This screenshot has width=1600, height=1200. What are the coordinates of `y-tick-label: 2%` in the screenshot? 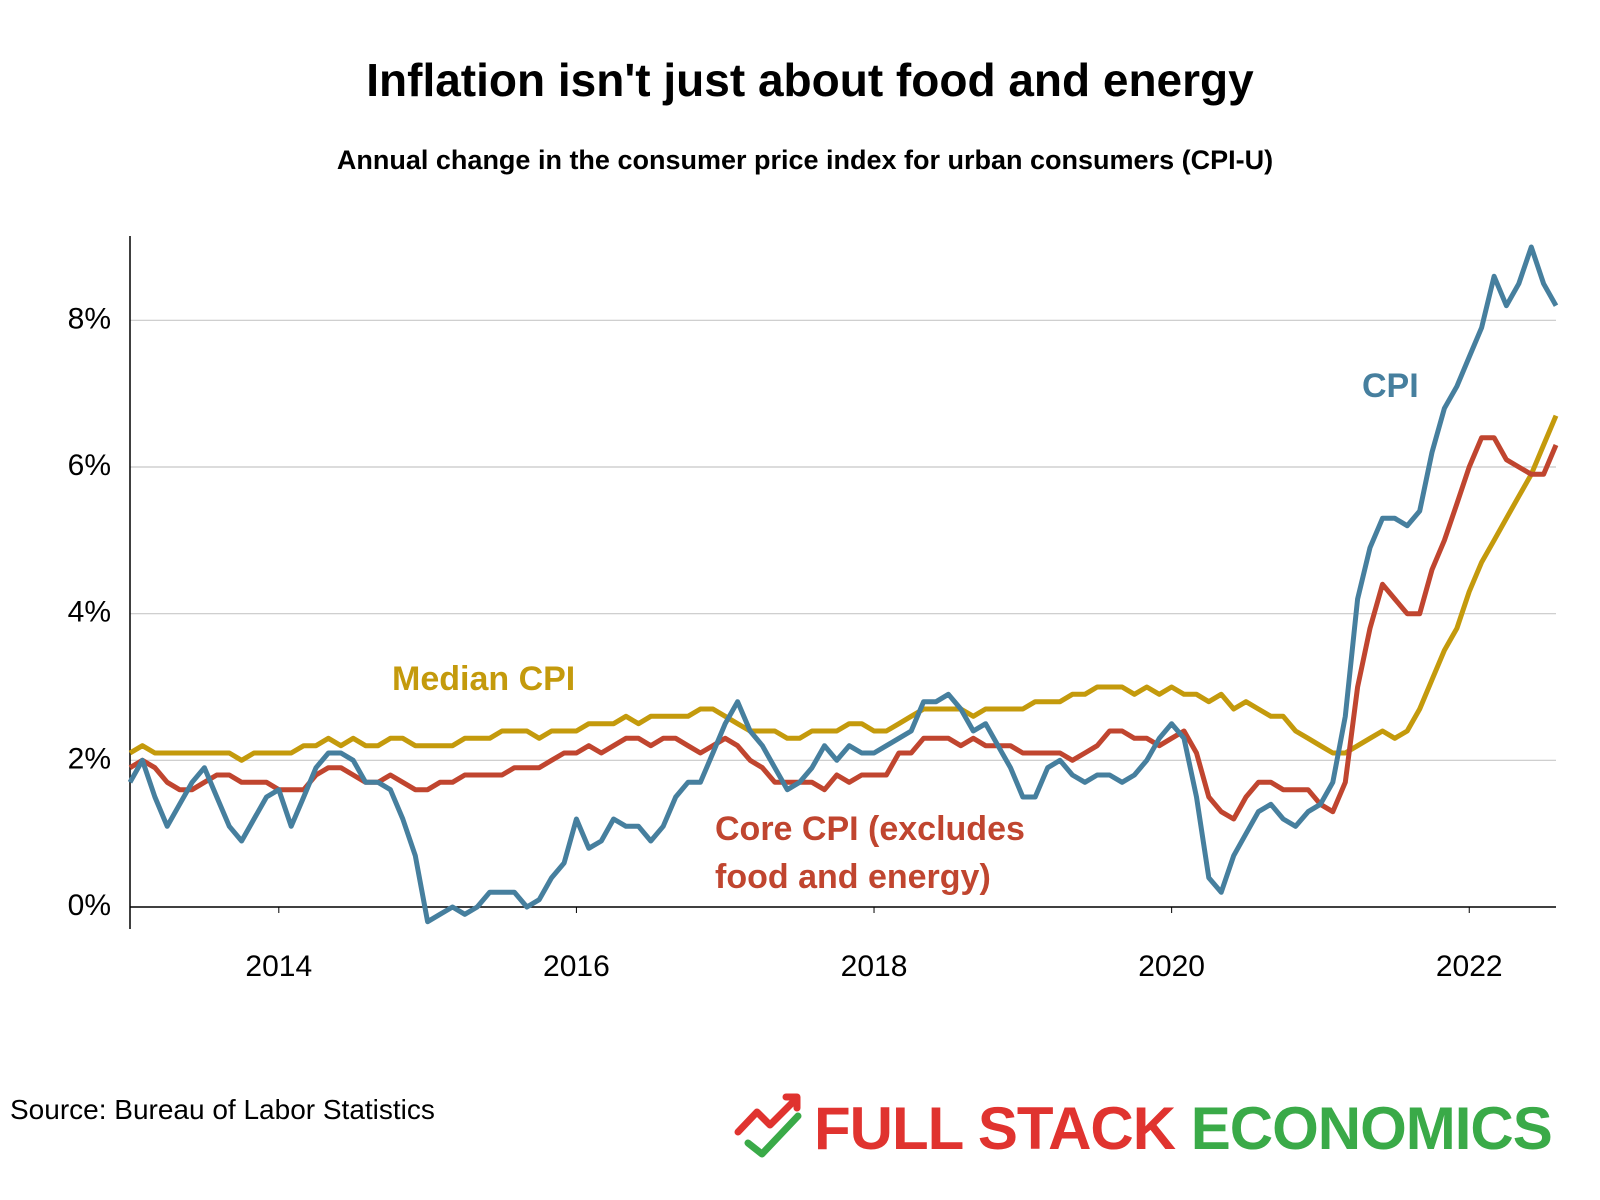 It's located at (89, 758).